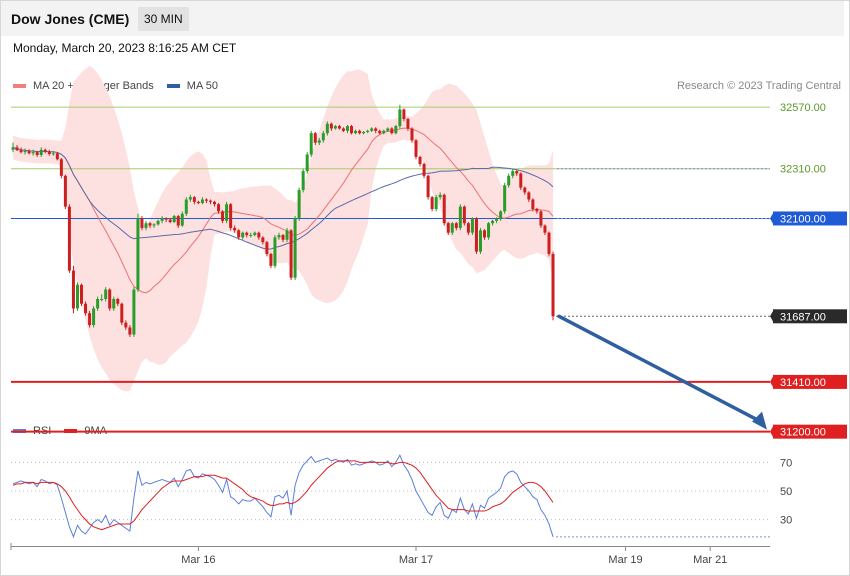  What do you see at coordinates (803, 170) in the screenshot?
I see `level-label-32310.00: 32310.00` at bounding box center [803, 170].